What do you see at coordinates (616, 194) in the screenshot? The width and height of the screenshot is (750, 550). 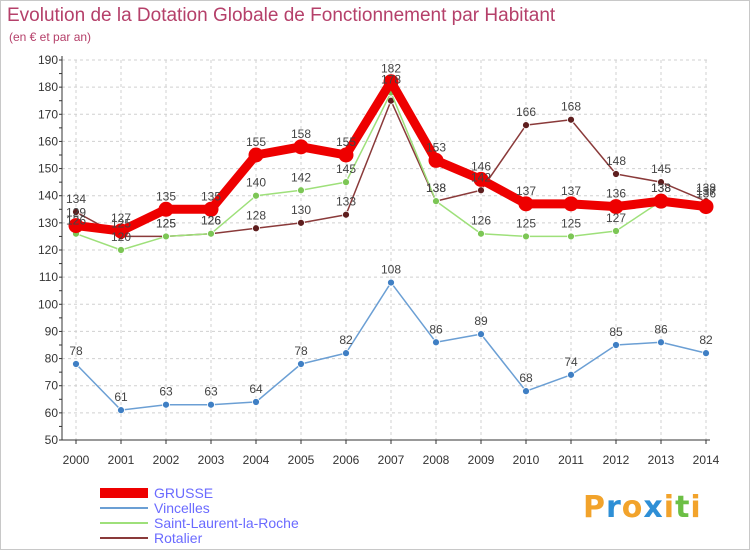 I see `data-label: 136` at bounding box center [616, 194].